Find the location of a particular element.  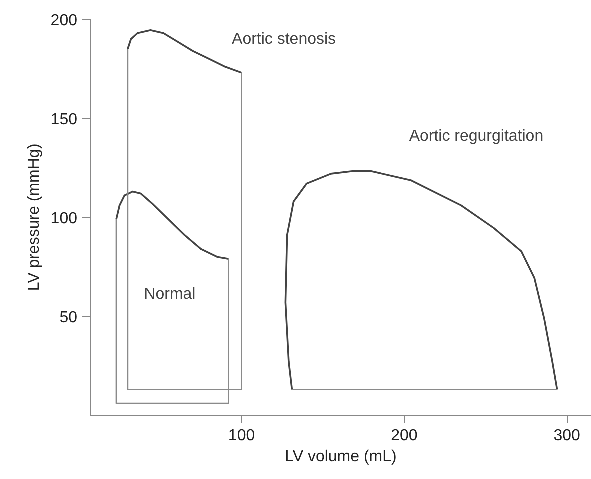

text: Aortic regurgitation is located at coordinates (476, 136).